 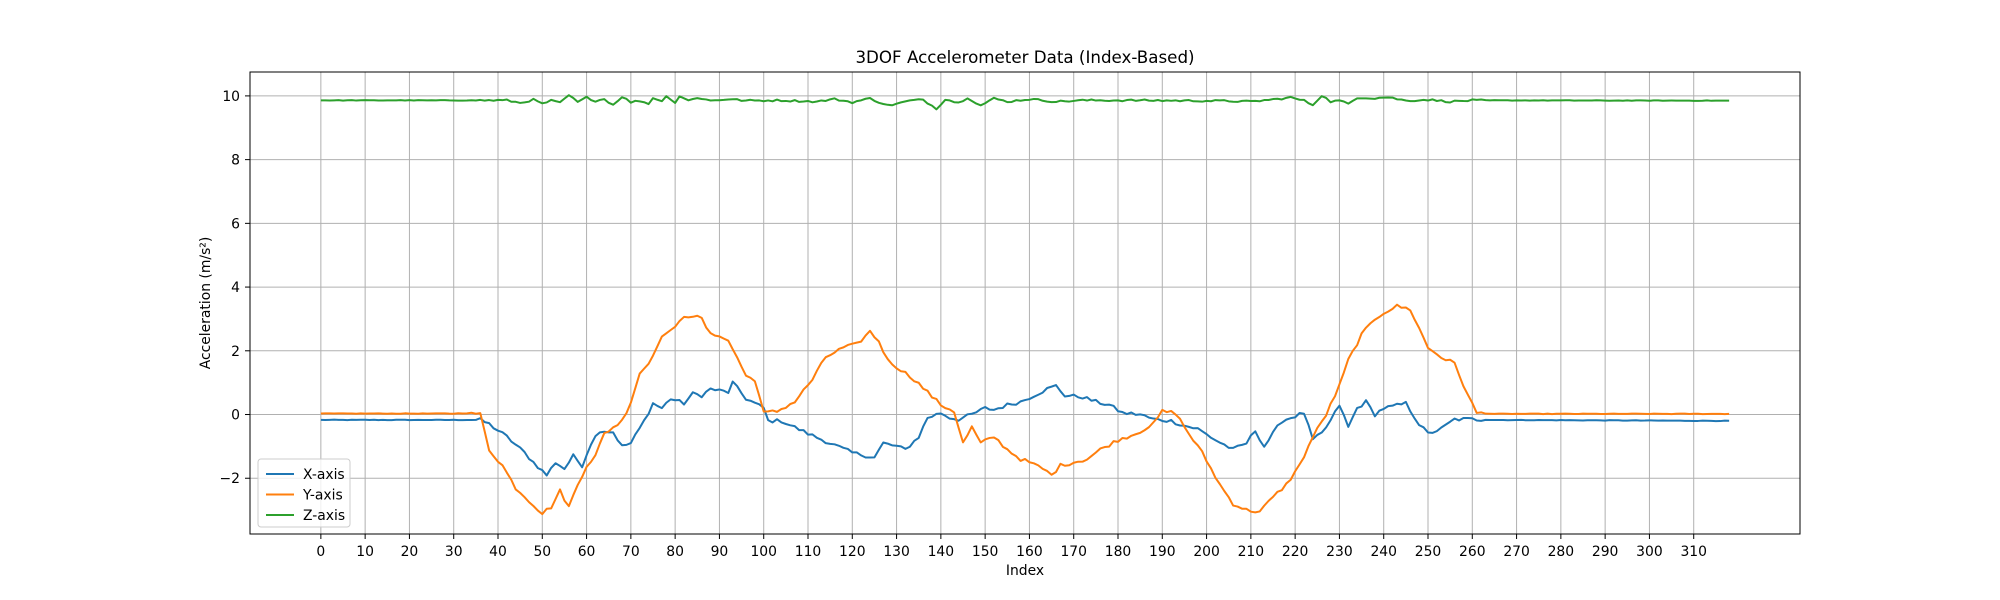 What do you see at coordinates (324, 475) in the screenshot?
I see `legend-label: X-axis` at bounding box center [324, 475].